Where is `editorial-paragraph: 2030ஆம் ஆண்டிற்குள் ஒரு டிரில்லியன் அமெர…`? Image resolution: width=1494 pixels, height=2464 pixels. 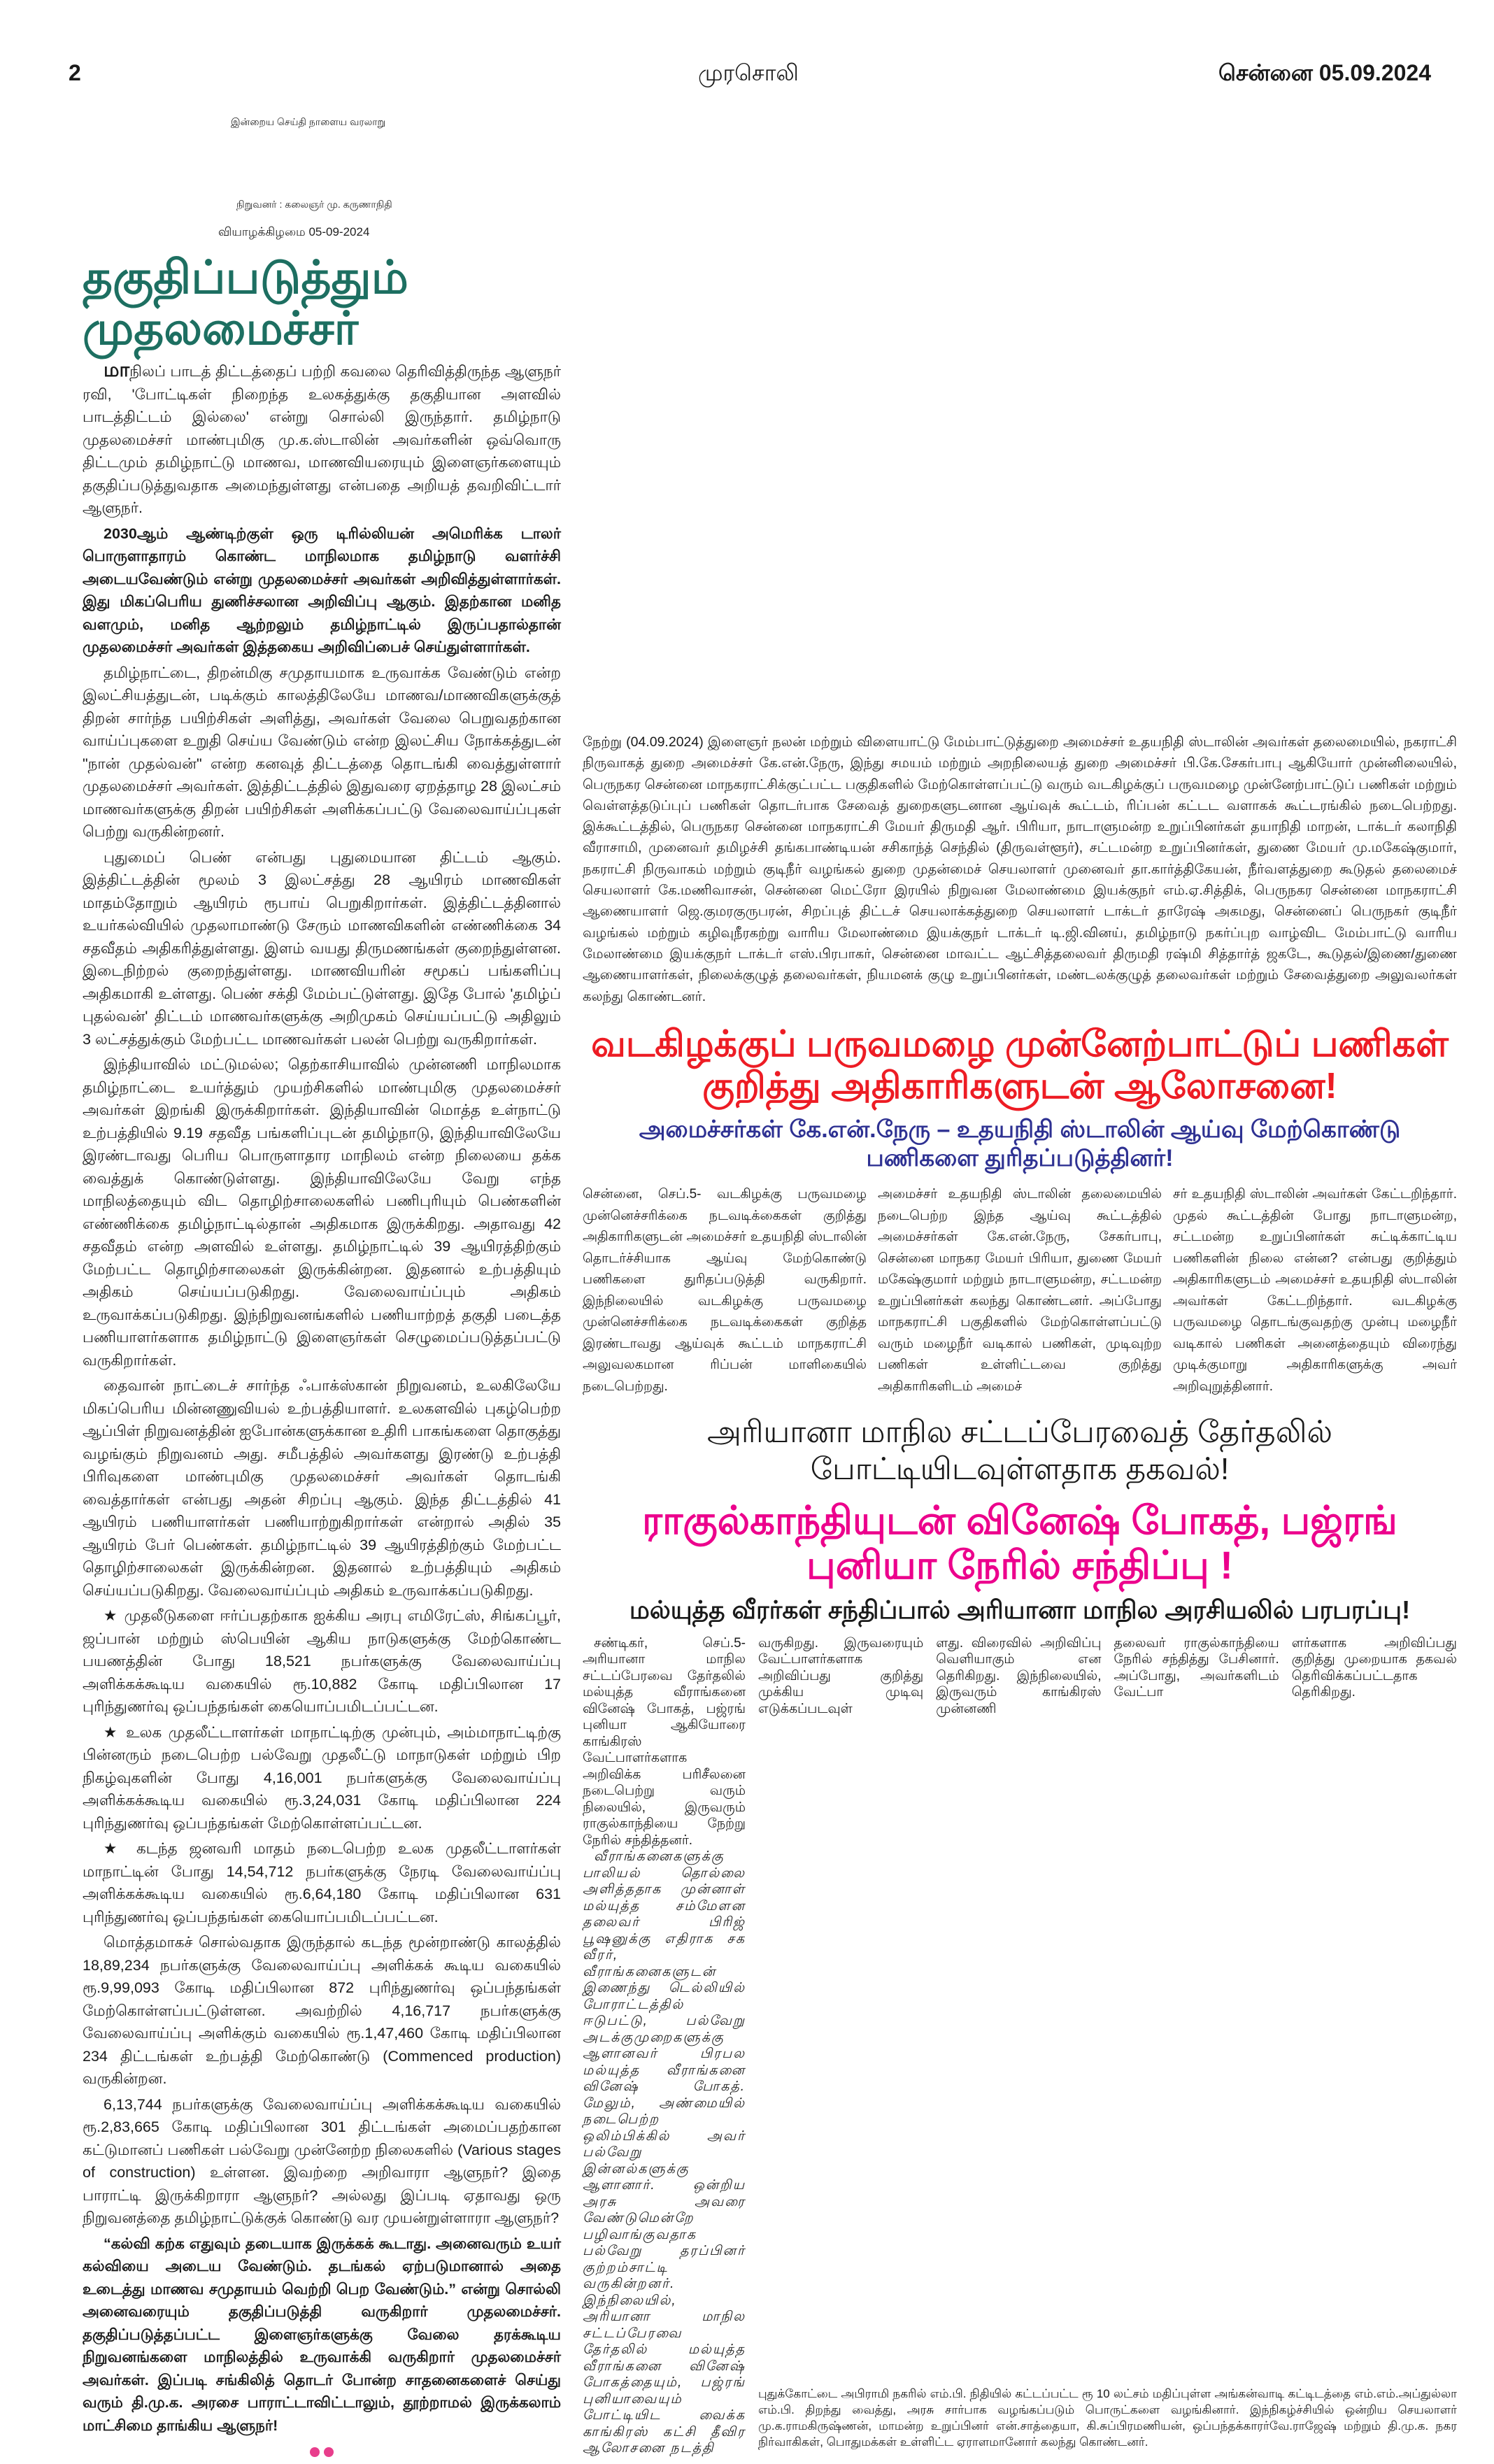
editorial-paragraph: 2030ஆம் ஆண்டிற்குள் ஒரு டிரில்லியன் அமெர… is located at coordinates (322, 591).